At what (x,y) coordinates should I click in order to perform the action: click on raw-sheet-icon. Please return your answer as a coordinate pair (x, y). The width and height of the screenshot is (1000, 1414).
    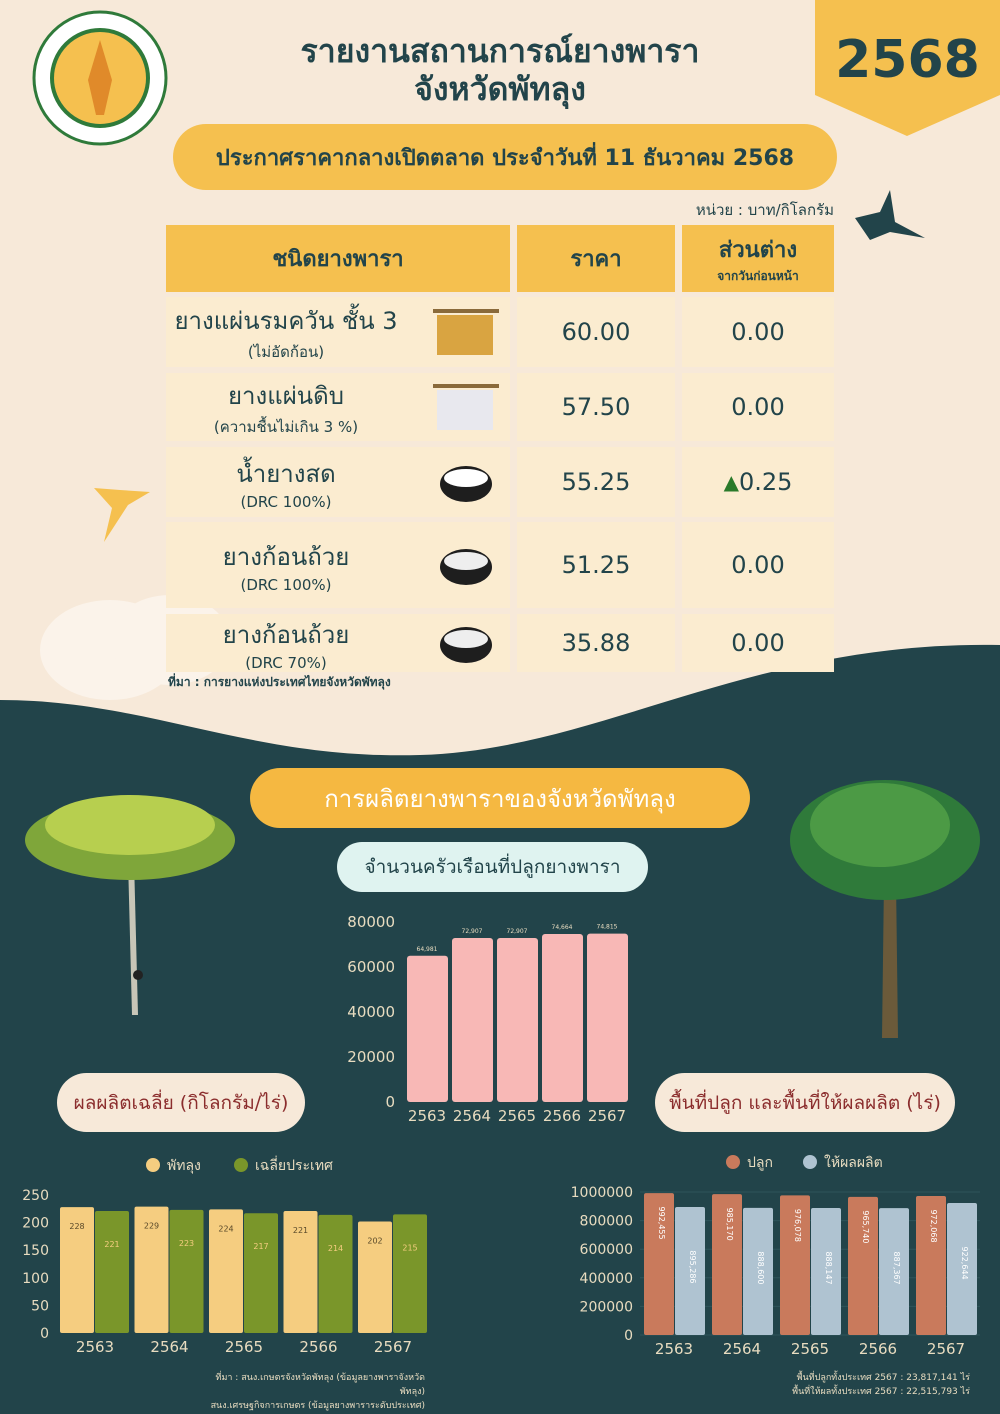
    Looking at the image, I should click on (466, 407).